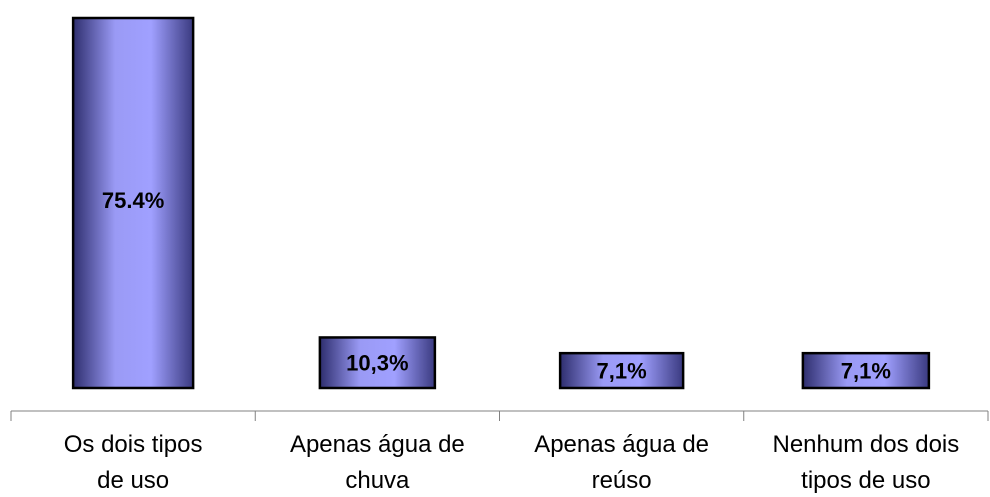  Describe the element at coordinates (133, 200) in the screenshot. I see `bar-value-label: 75.4%` at that location.